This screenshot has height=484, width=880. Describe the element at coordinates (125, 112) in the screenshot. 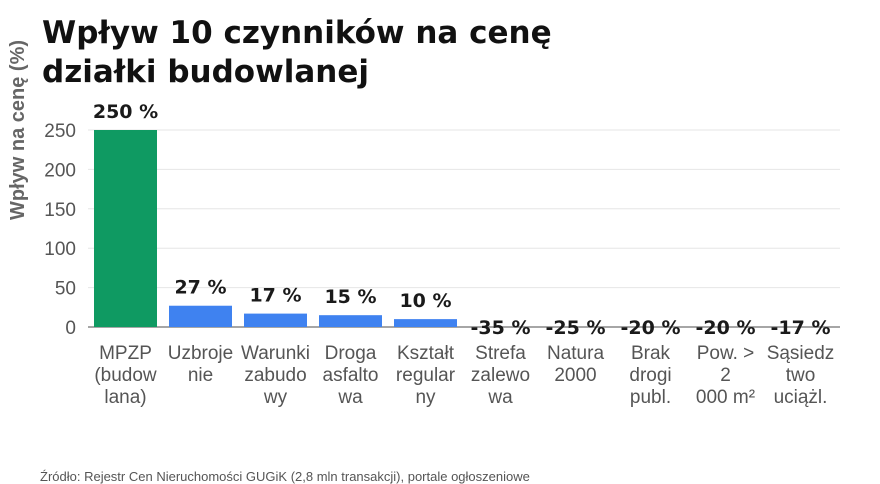

I see `data-label: 250 %` at that location.